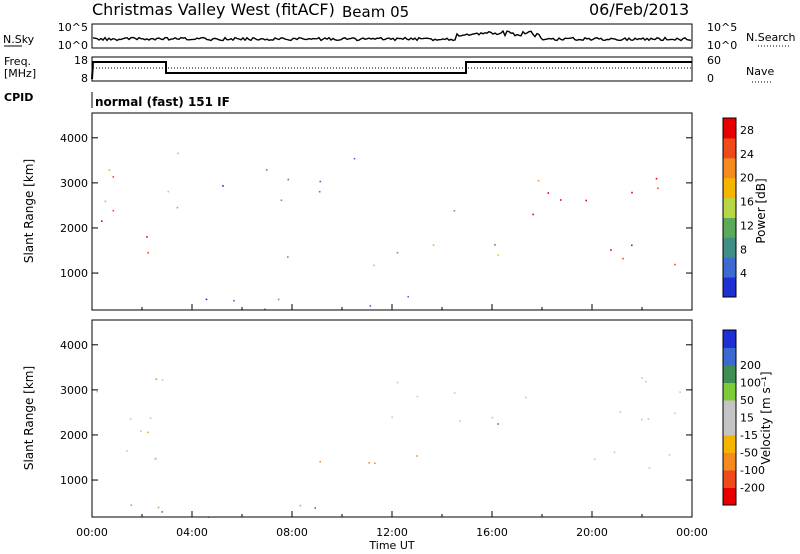  Describe the element at coordinates (74, 390) in the screenshot. I see `y-tick-label: 3000` at that location.